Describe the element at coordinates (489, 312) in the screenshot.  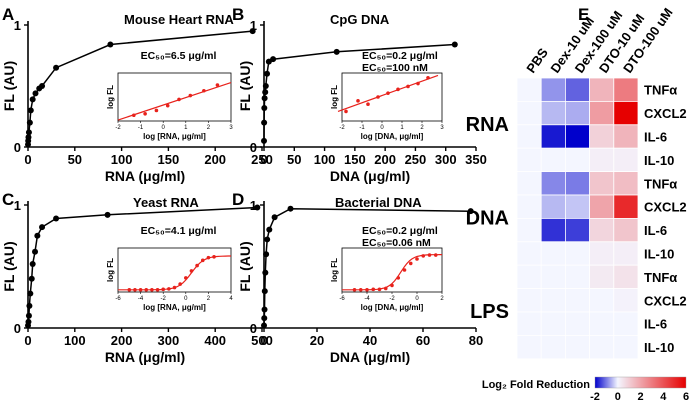
I see `group-label: LPS` at that location.